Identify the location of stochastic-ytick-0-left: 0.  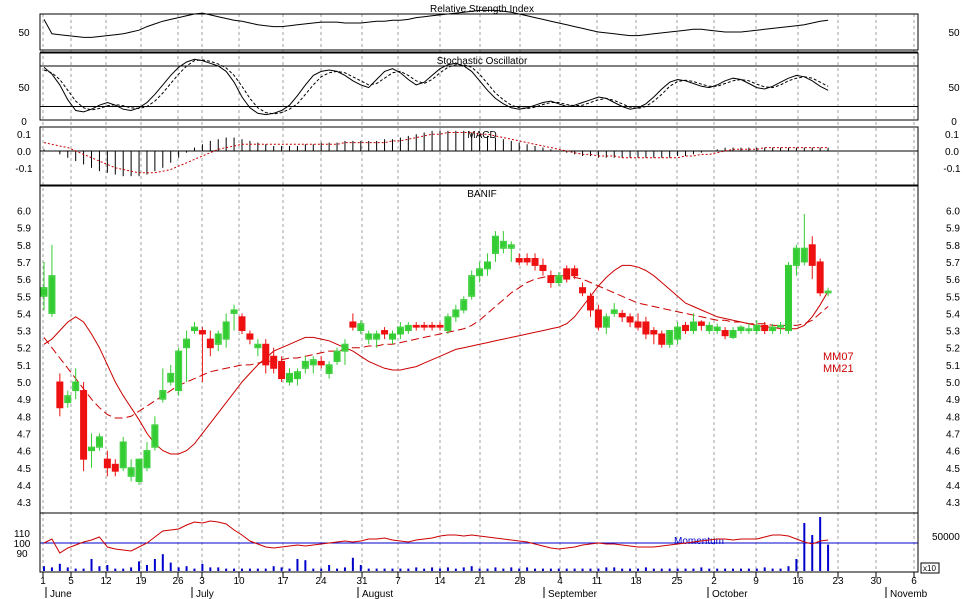
(24, 122).